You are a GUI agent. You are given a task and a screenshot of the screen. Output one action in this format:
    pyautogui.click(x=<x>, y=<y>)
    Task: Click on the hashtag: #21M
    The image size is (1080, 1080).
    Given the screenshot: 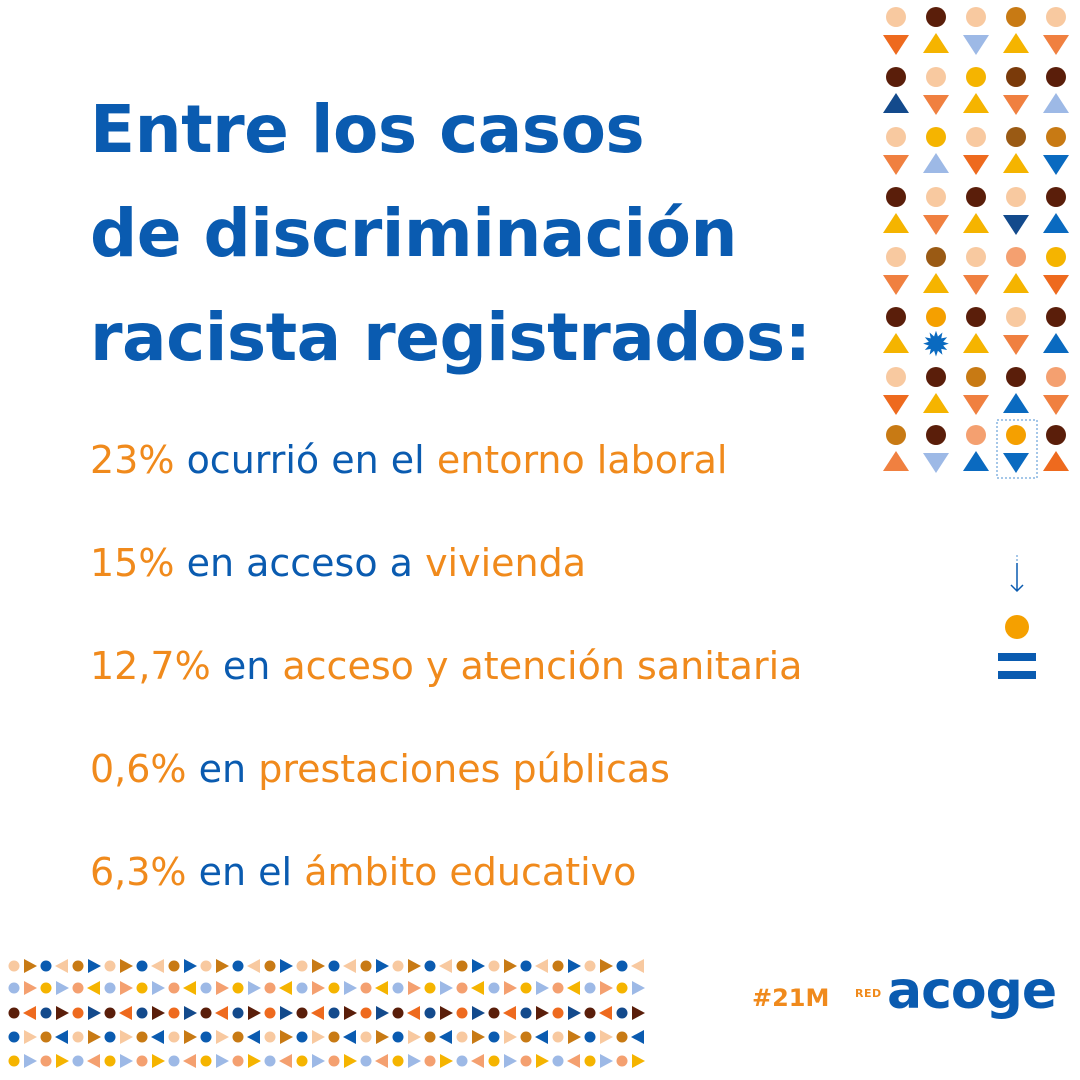 What is the action you would take?
    pyautogui.click(x=791, y=998)
    